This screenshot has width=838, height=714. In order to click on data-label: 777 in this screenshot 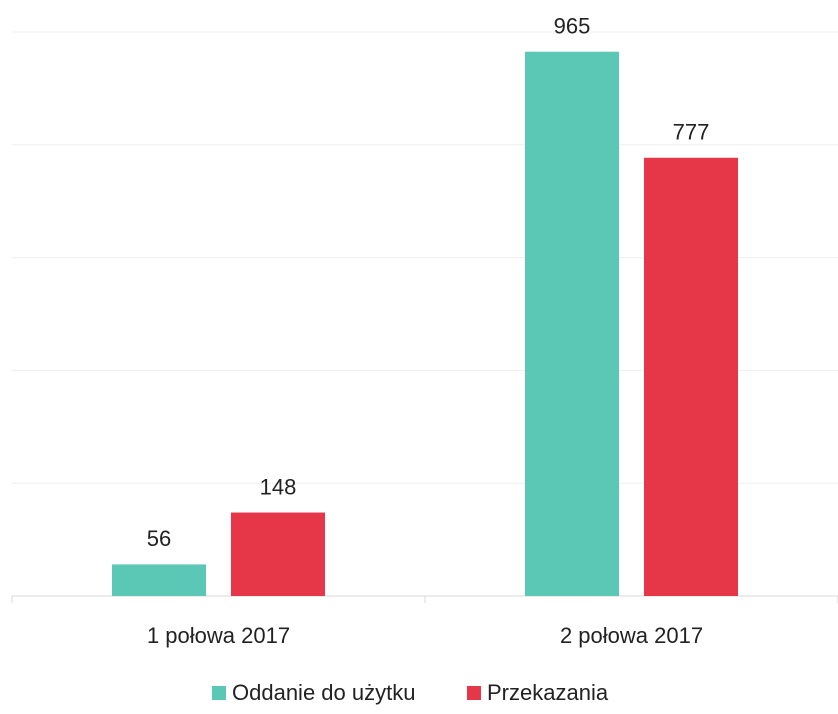, I will do `click(691, 132)`.